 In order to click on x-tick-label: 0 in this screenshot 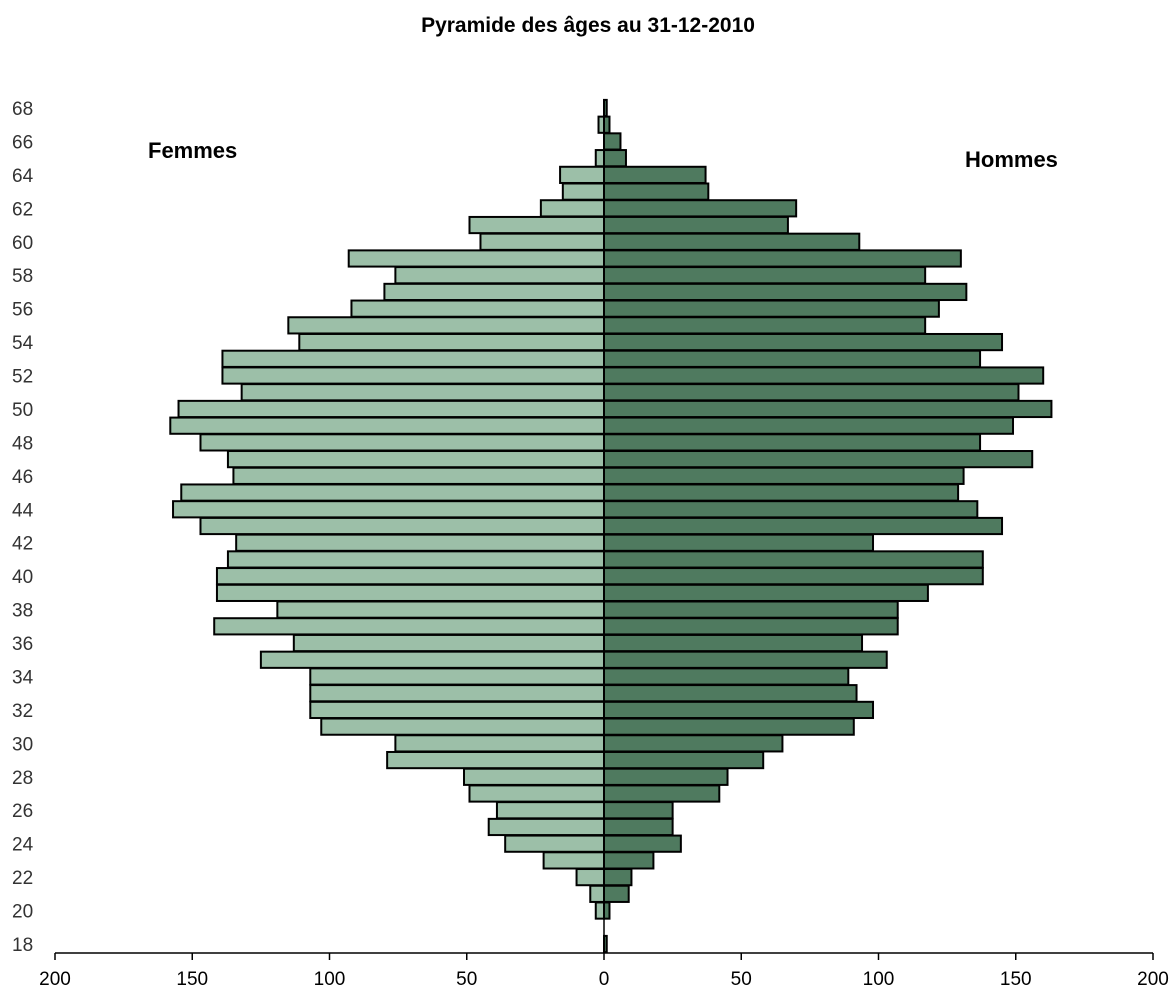, I will do `click(604, 979)`.